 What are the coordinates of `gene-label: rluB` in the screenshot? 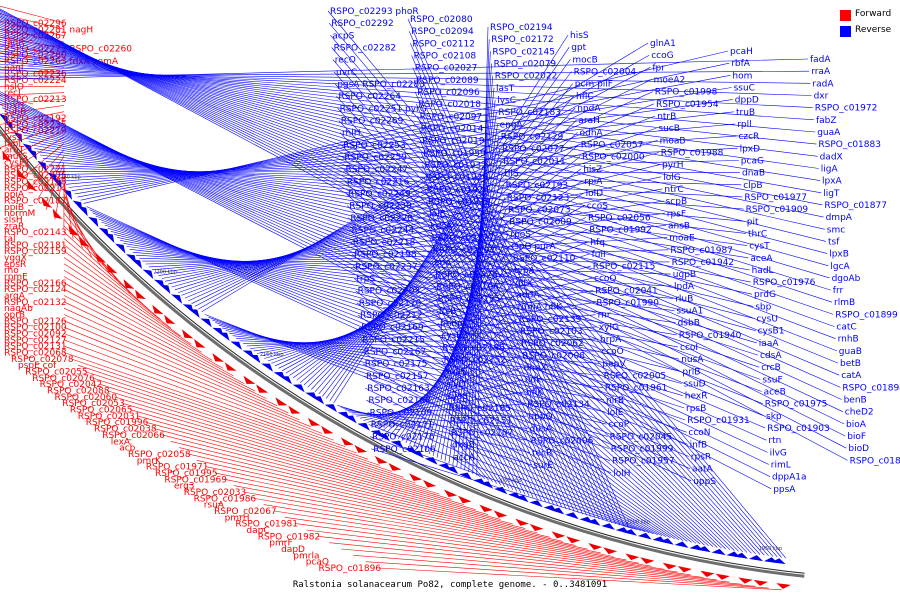 It's located at (684, 299).